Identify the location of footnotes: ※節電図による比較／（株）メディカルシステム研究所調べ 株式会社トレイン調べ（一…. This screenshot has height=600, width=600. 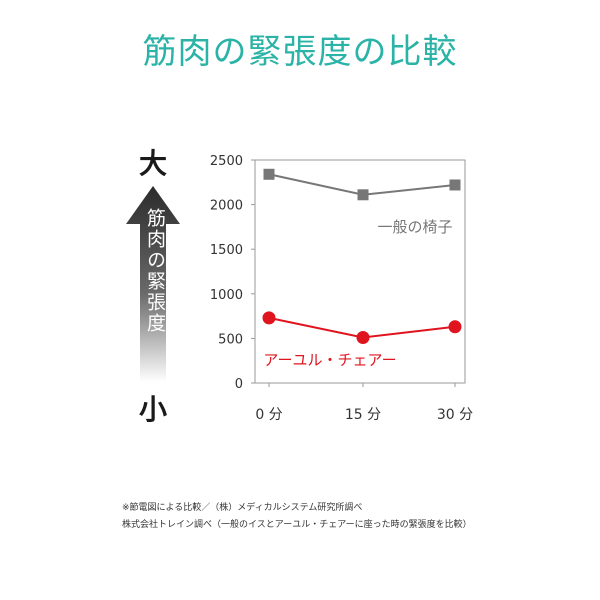
(357, 517).